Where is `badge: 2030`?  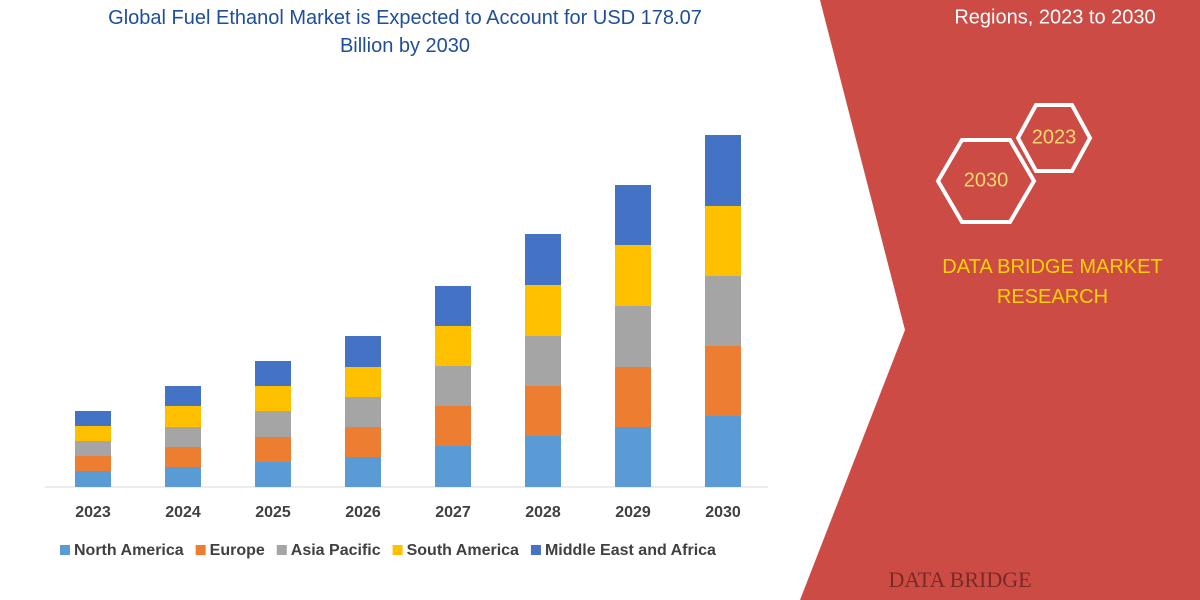 badge: 2030 is located at coordinates (986, 180).